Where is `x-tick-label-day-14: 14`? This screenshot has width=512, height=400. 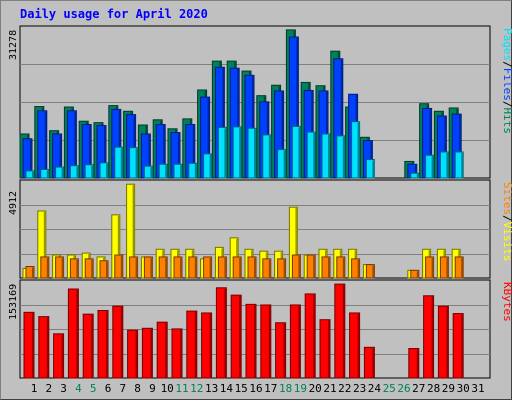
x-tick-label-day-14: 14 is located at coordinates (227, 388).